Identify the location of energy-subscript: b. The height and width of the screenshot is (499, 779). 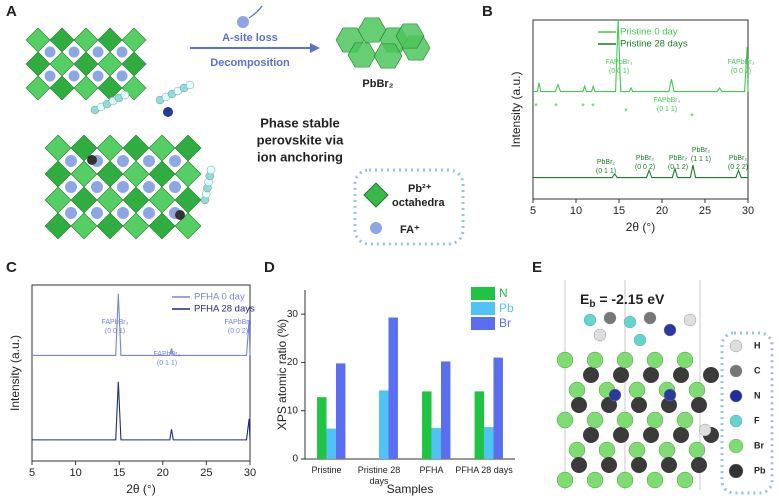
(592, 304).